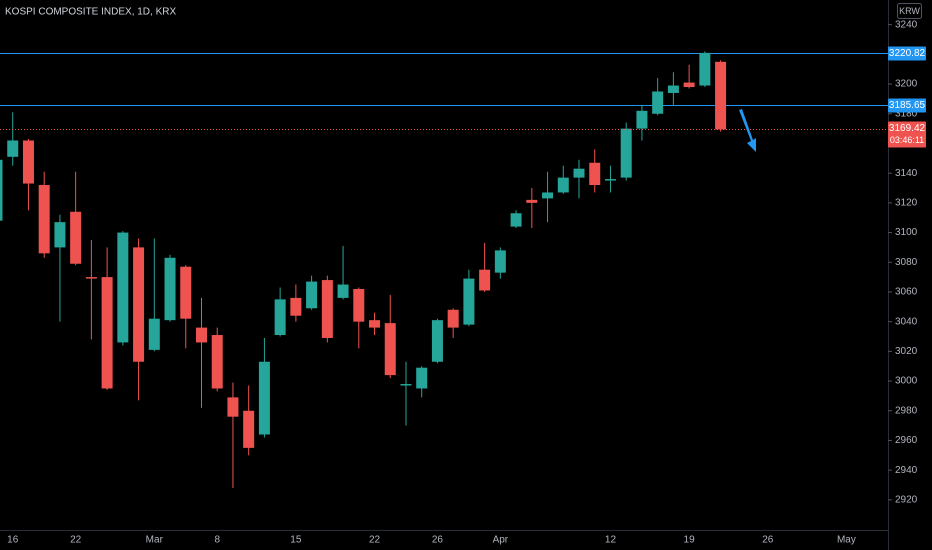 Image resolution: width=932 pixels, height=550 pixels. What do you see at coordinates (747, 130) in the screenshot?
I see `arrow-annotation` at bounding box center [747, 130].